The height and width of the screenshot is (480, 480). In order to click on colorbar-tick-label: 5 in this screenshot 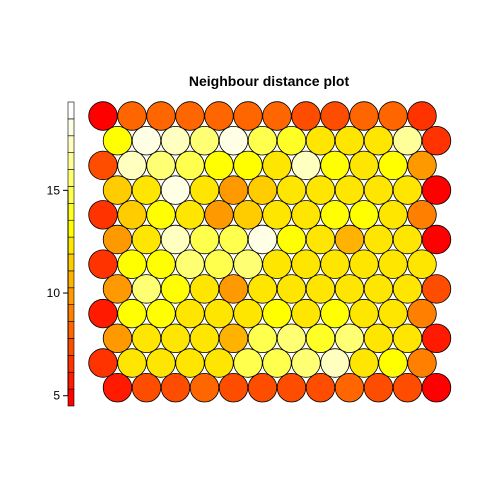, I will do `click(56, 396)`.